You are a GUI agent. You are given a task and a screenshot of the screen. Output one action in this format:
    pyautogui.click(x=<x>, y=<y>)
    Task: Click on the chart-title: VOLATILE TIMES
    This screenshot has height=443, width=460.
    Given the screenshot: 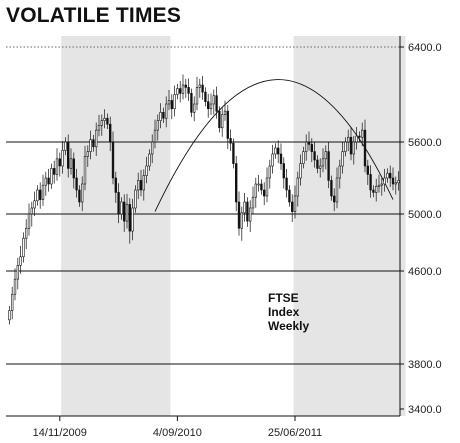 What is the action you would take?
    pyautogui.click(x=94, y=15)
    